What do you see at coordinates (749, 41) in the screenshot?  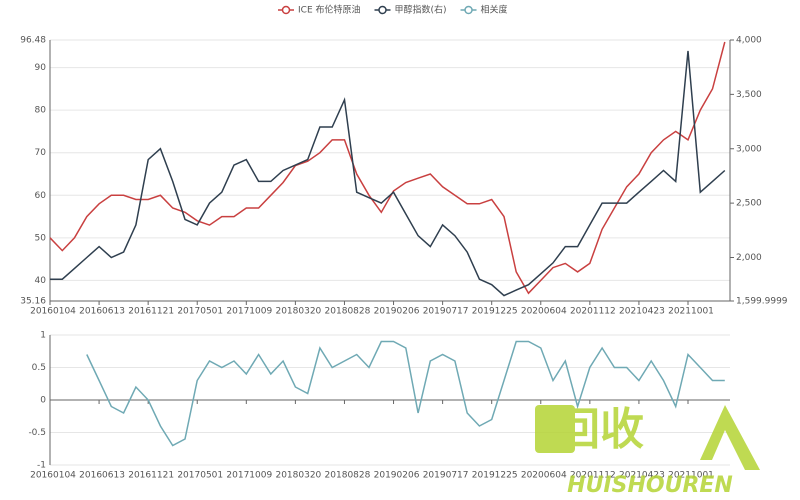 I see `y2-tick-label: 4,000` at bounding box center [749, 41].